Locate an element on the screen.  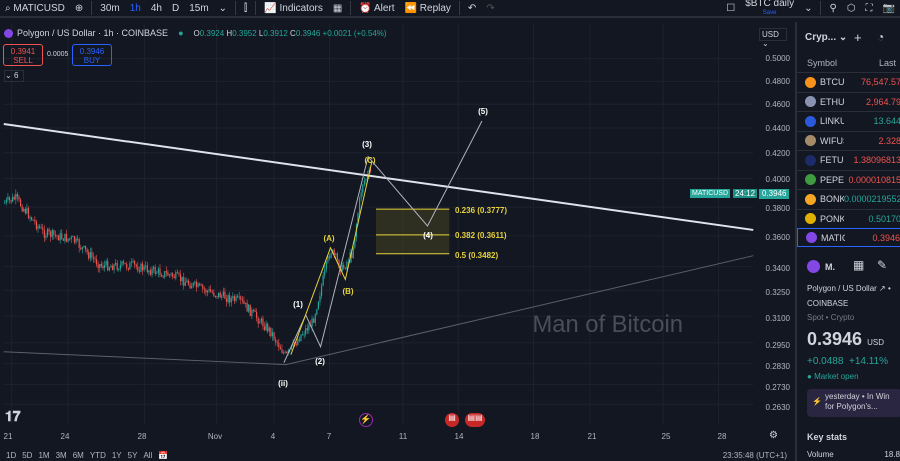
range-all: All is located at coordinates (148, 455).